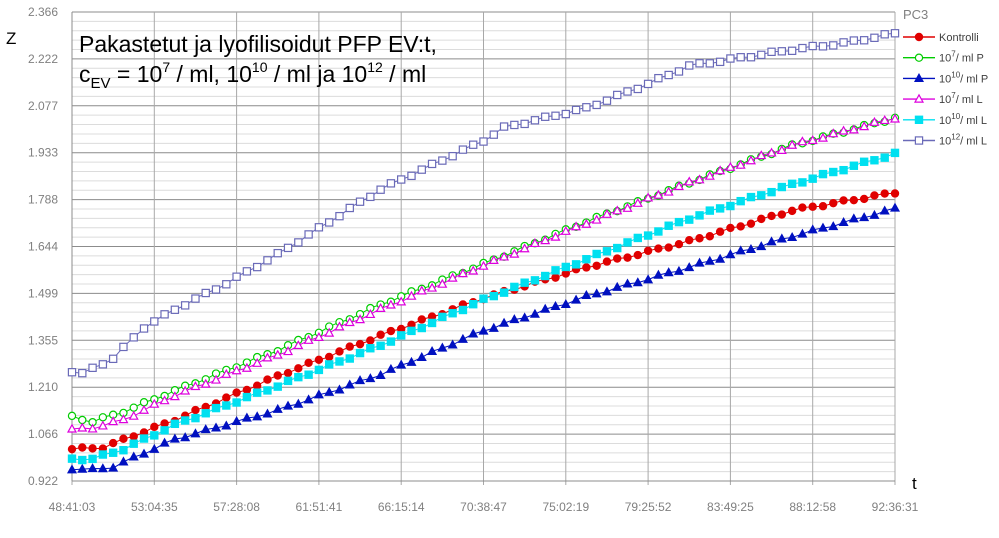  What do you see at coordinates (919, 119) in the screenshot?
I see `legend-marker` at bounding box center [919, 119].